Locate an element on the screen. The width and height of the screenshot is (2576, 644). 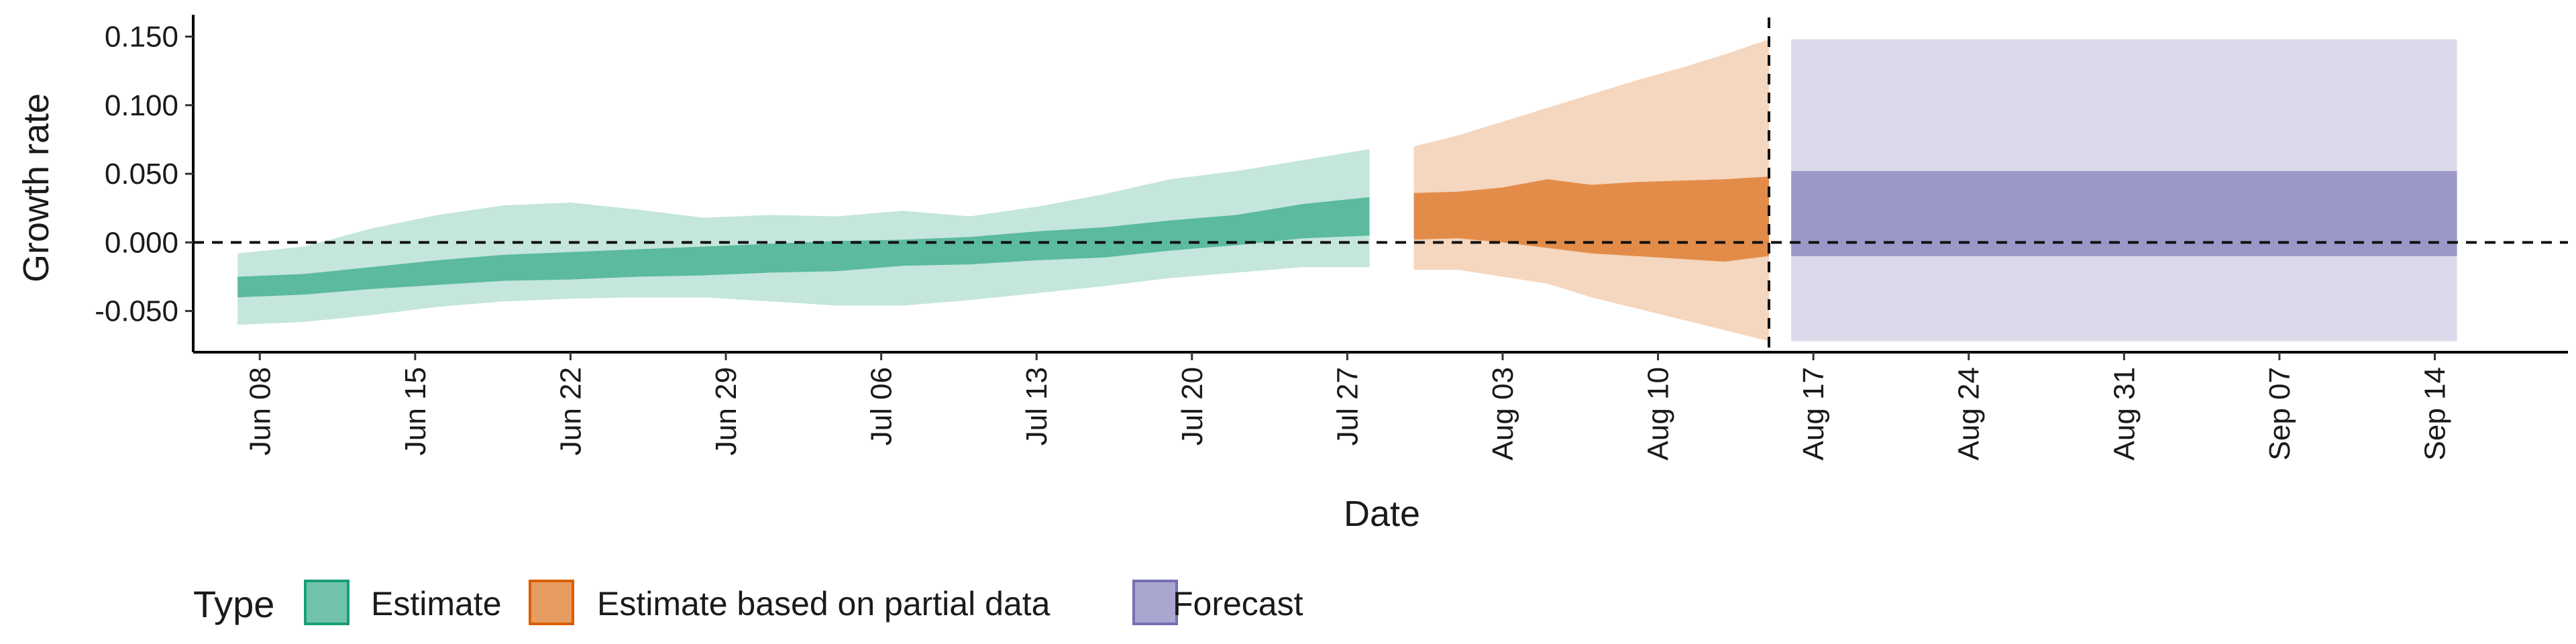
legend-label-3: Forecast is located at coordinates (1238, 604).